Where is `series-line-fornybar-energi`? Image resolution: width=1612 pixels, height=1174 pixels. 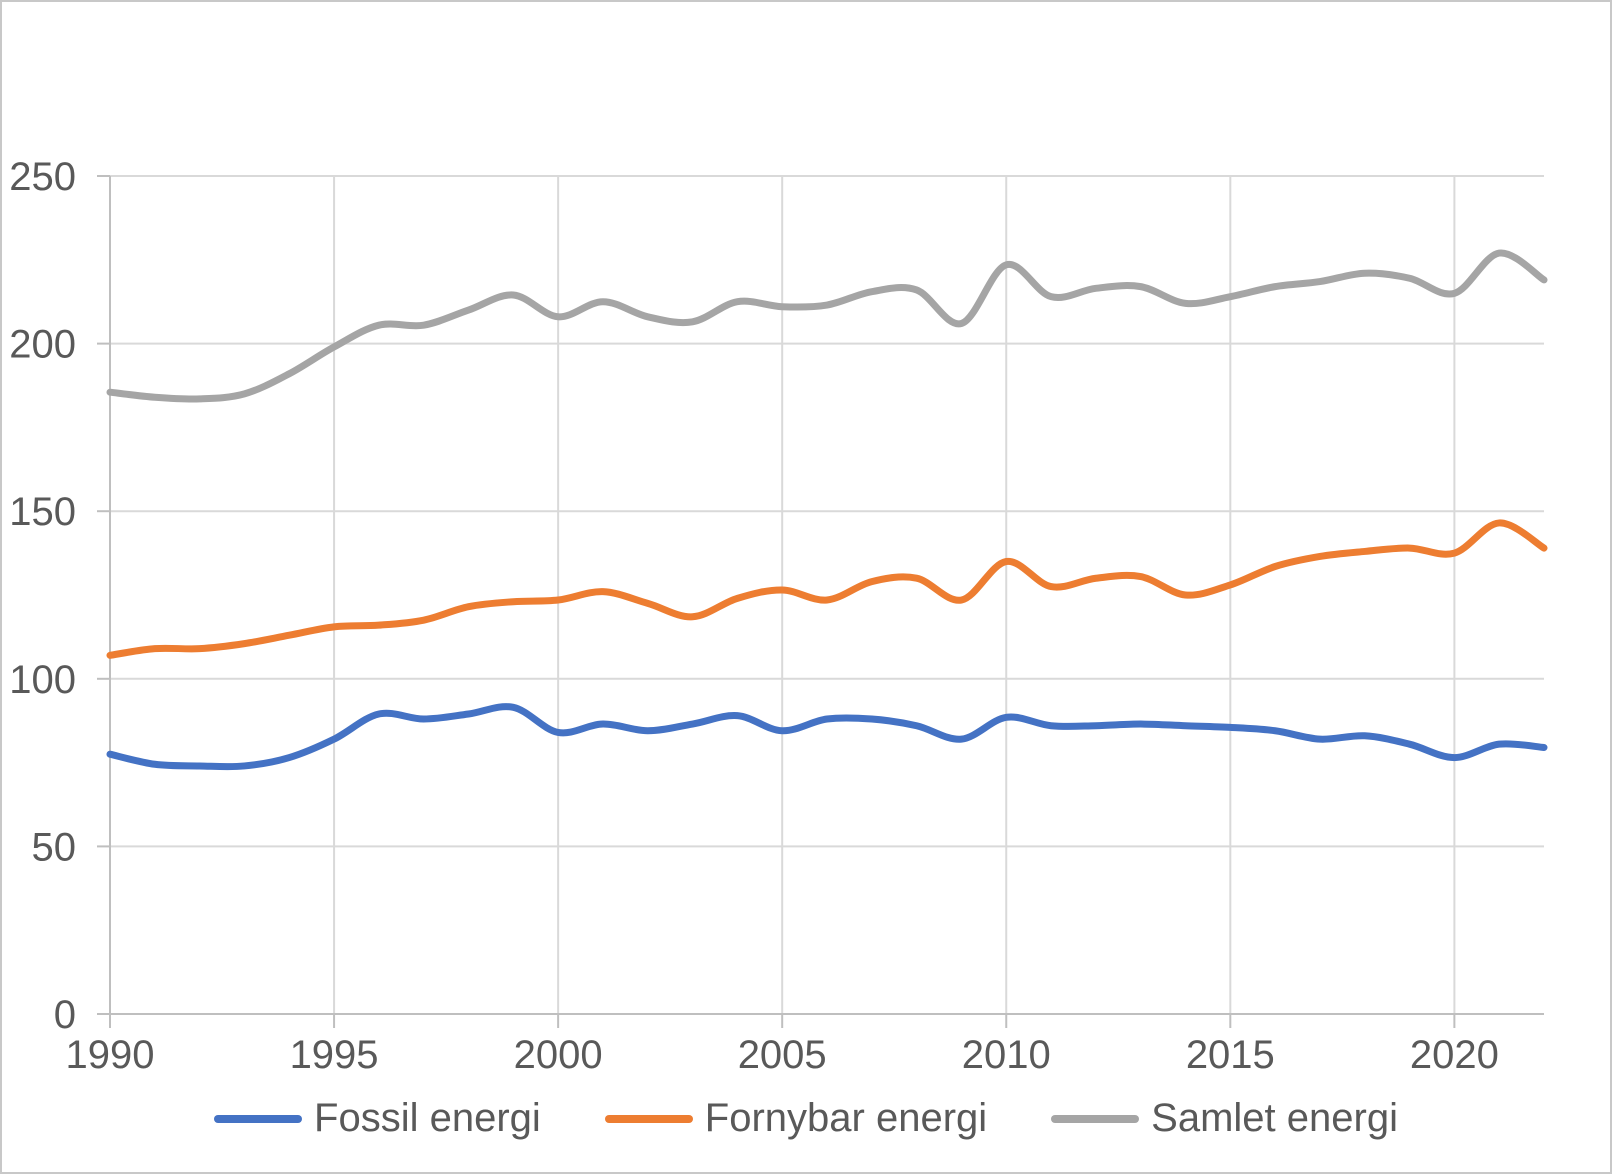 series-line-fornybar-energi is located at coordinates (827, 589).